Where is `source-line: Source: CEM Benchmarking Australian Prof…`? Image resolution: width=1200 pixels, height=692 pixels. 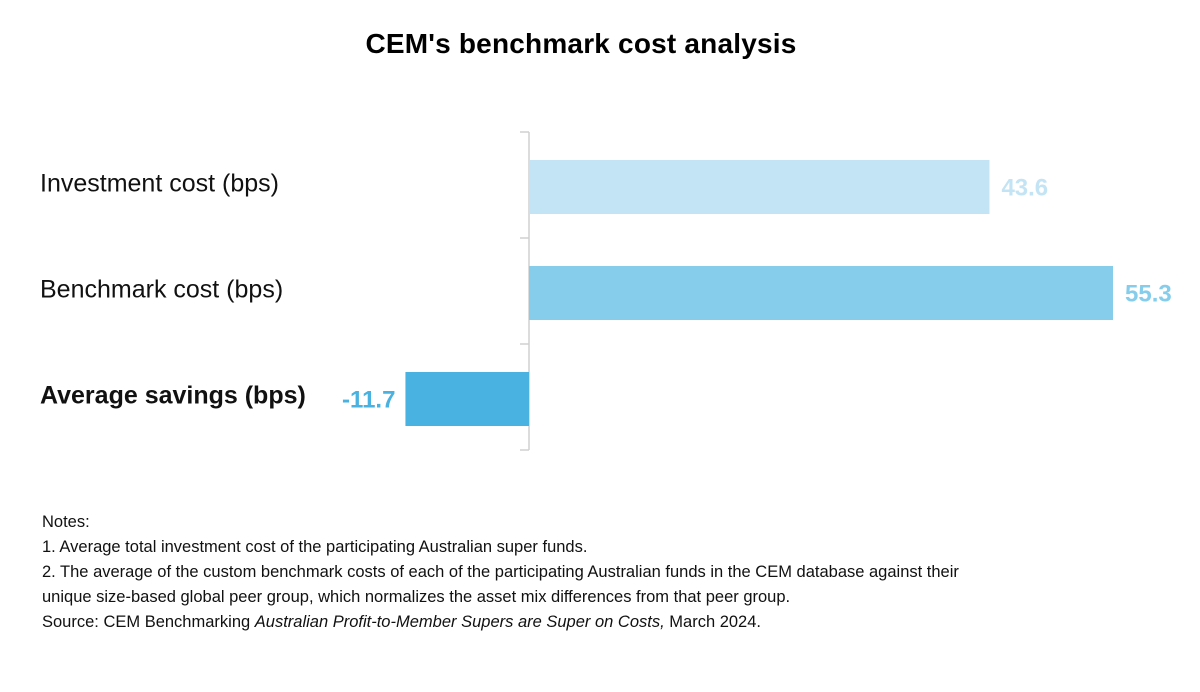
source-line: Source: CEM Benchmarking Australian Prof… is located at coordinates (602, 622).